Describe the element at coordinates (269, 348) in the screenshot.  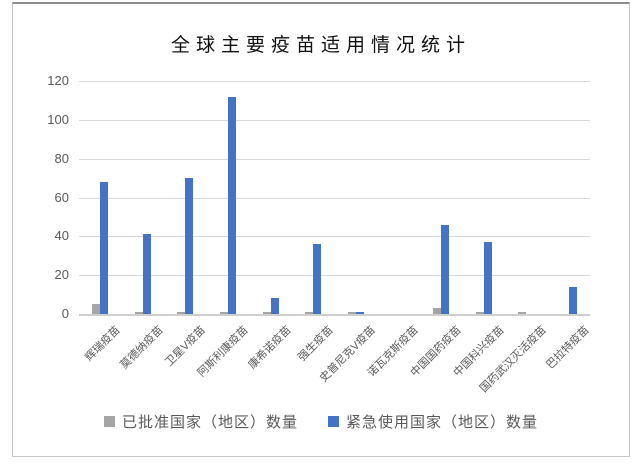
I see `x-axis-label: 康希诺疫苗` at that location.